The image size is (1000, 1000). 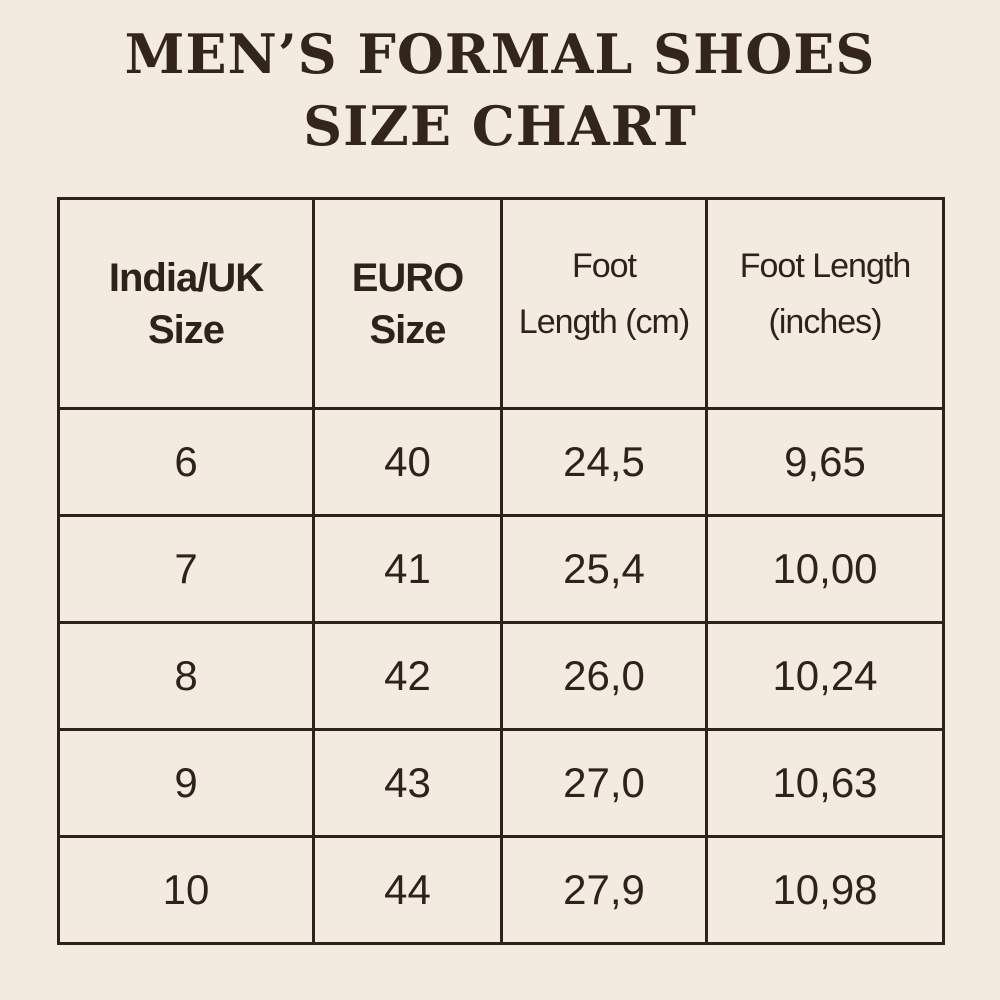 I want to click on cell-euro-size: 43, so click(x=407, y=783).